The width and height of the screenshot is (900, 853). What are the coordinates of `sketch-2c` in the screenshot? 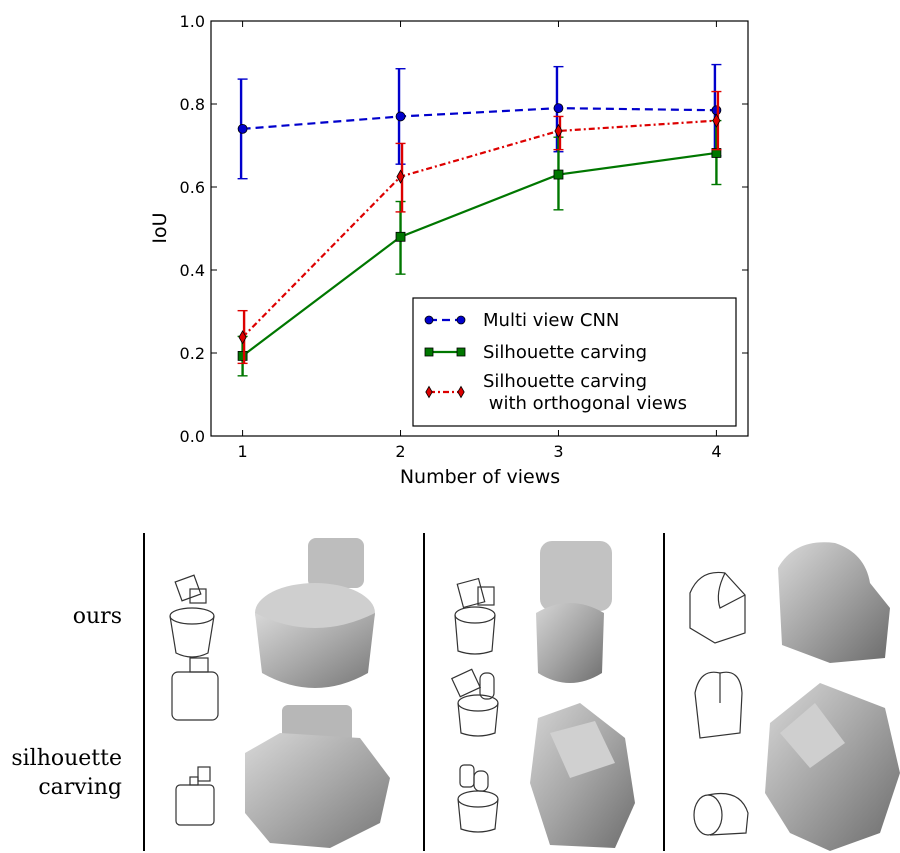 It's located at (478, 798).